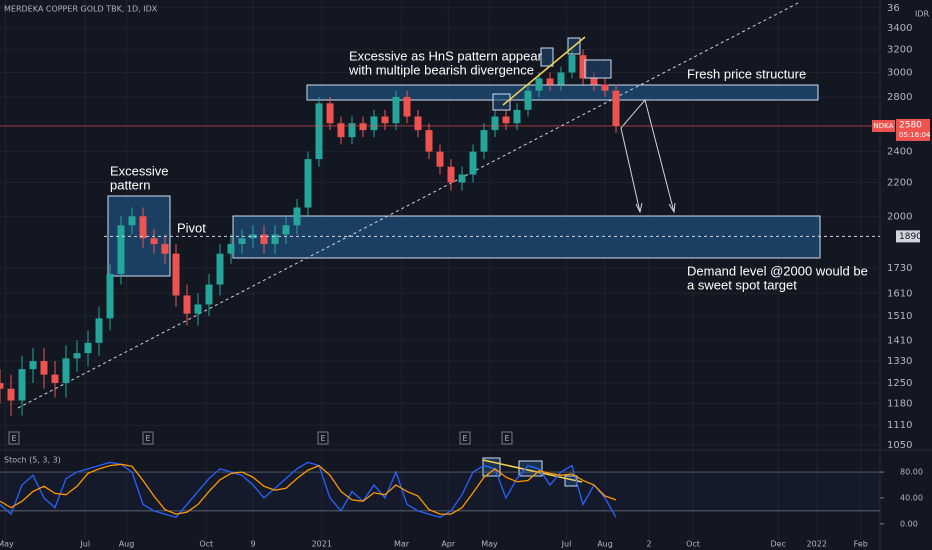  I want to click on y-tick-label: 2200, so click(899, 183).